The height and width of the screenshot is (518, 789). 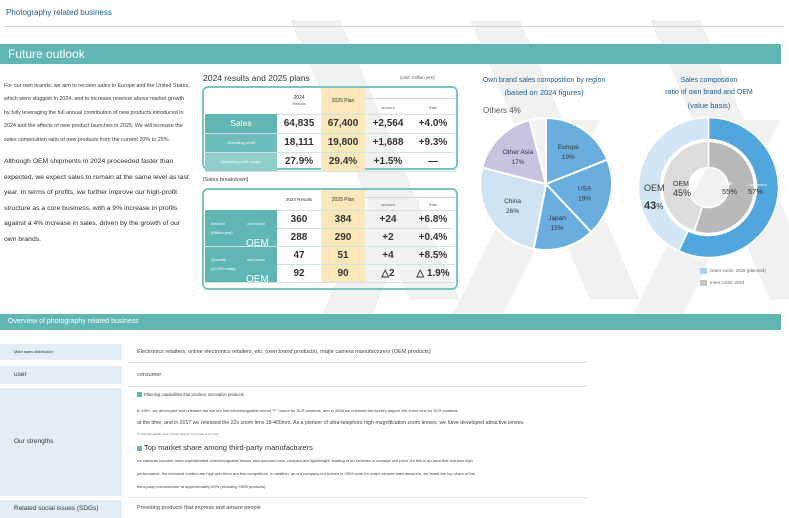 What do you see at coordinates (299, 101) in the screenshot?
I see `results-col-2024: 2024 Results` at bounding box center [299, 101].